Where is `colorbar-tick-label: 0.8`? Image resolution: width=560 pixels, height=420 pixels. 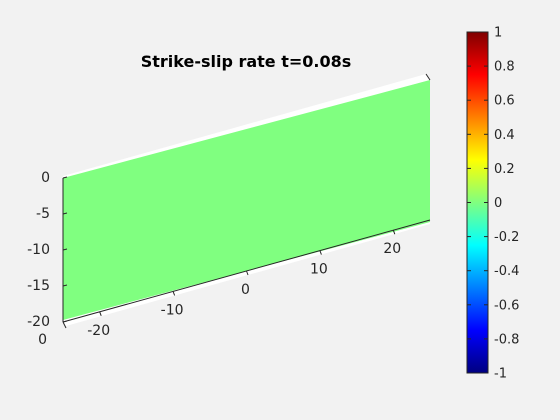
colorbar-tick-label: 0.8 is located at coordinates (504, 67).